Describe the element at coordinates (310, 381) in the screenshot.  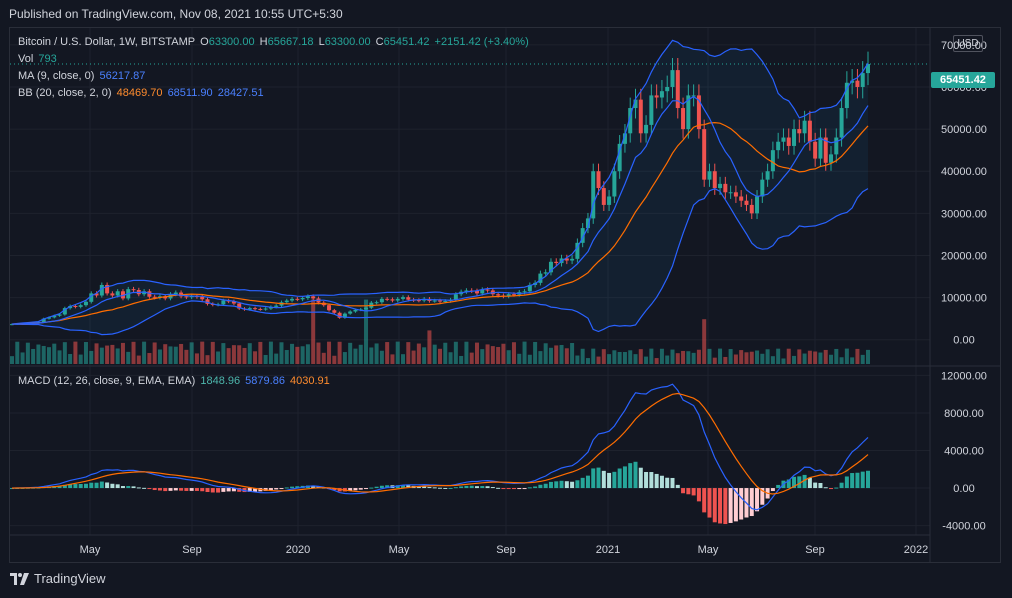
I see `macd-signal-value: 4030.91` at that location.